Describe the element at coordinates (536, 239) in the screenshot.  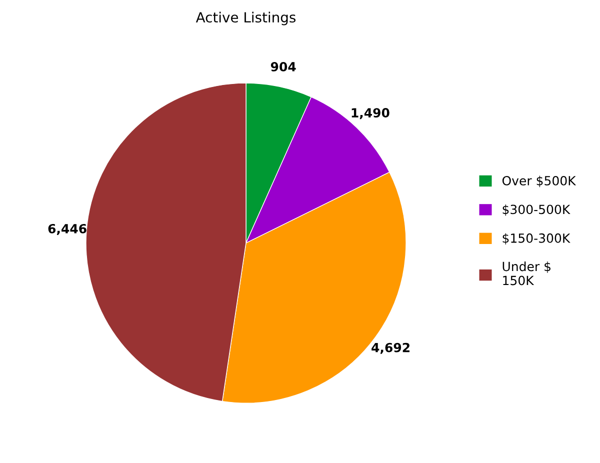
I see `legend-label: $150-300K` at that location.